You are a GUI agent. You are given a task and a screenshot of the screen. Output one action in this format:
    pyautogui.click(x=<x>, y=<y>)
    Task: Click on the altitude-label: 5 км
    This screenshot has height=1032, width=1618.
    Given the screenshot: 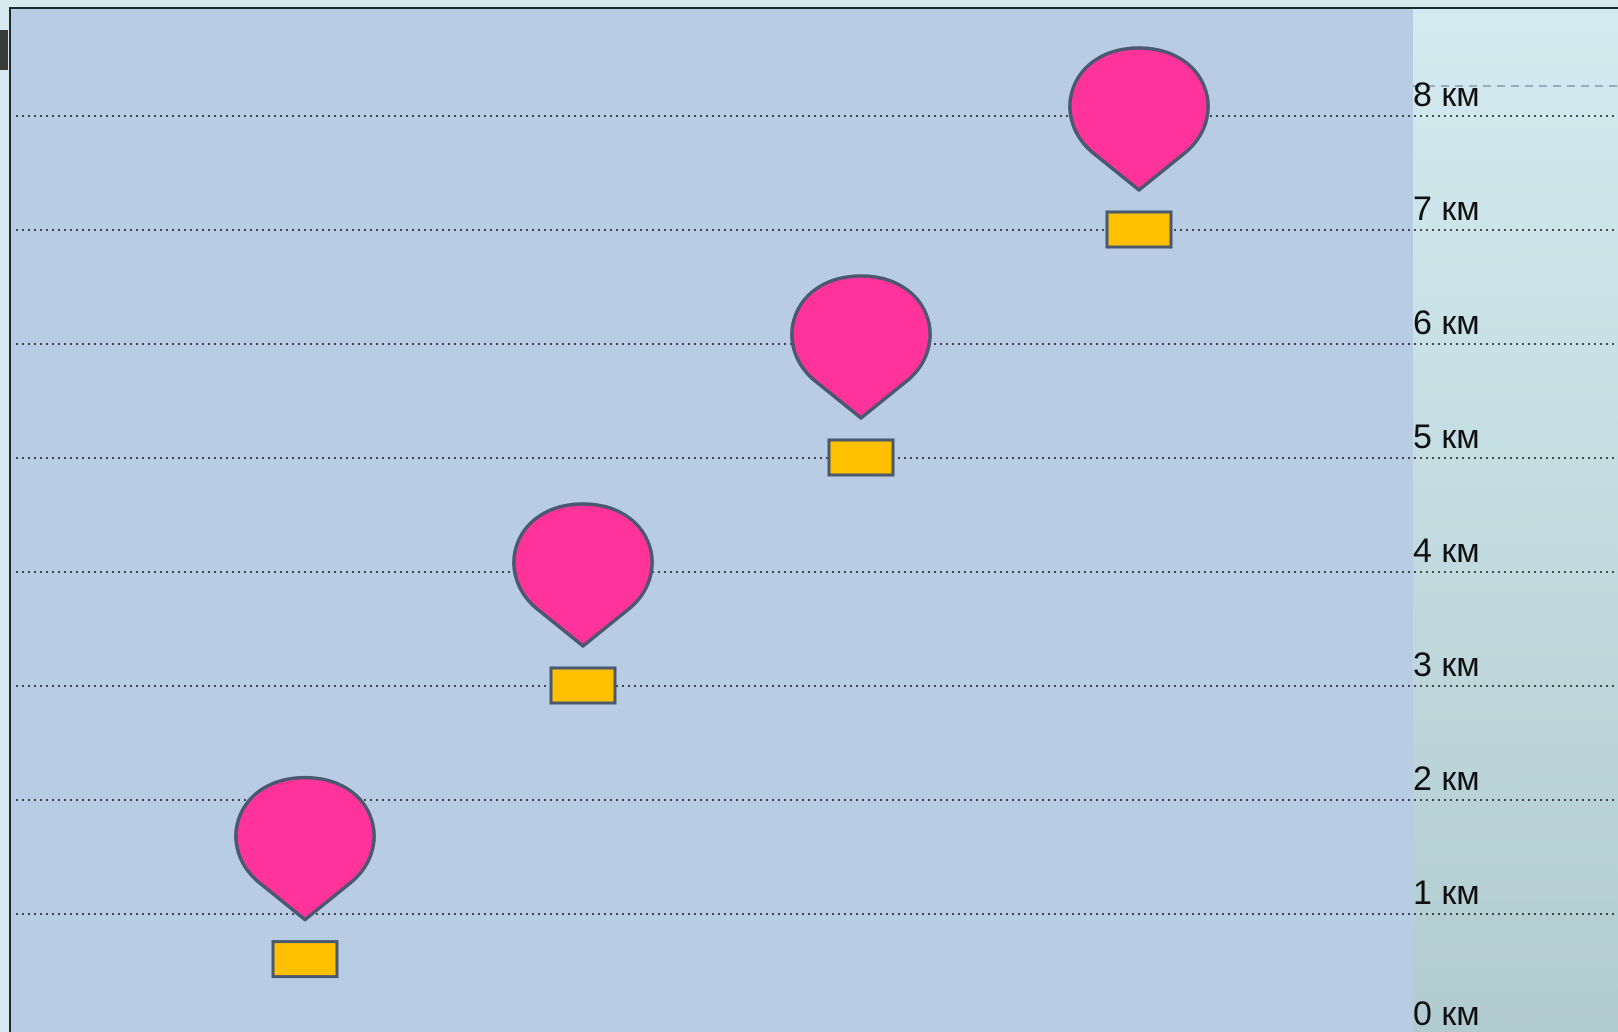 What is the action you would take?
    pyautogui.click(x=1446, y=437)
    